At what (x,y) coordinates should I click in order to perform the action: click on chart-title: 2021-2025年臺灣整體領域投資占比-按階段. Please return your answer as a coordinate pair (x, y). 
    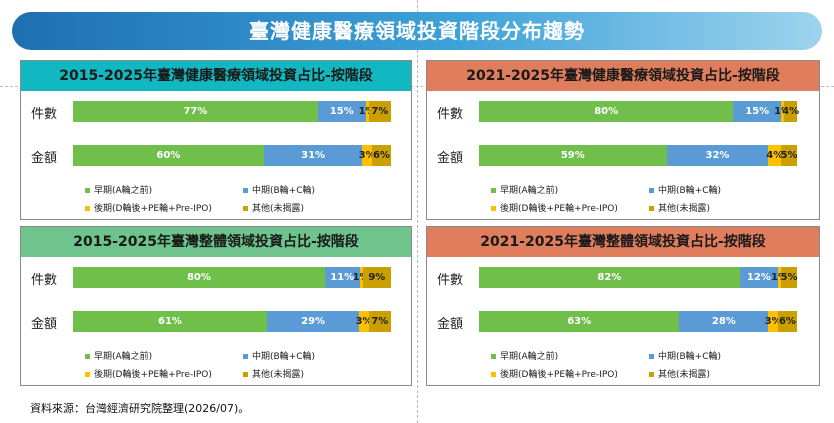
    Looking at the image, I should click on (623, 242).